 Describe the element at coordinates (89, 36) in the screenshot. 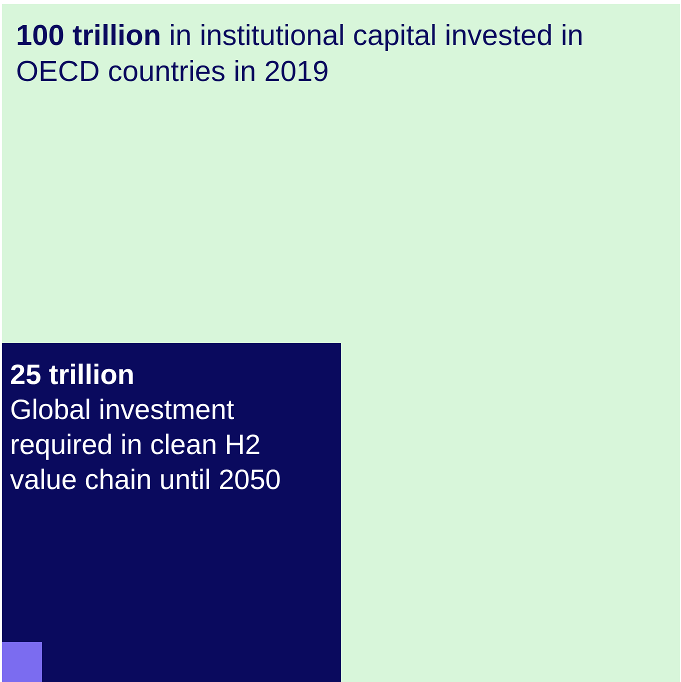

I see `data-label: 100 trillion` at that location.